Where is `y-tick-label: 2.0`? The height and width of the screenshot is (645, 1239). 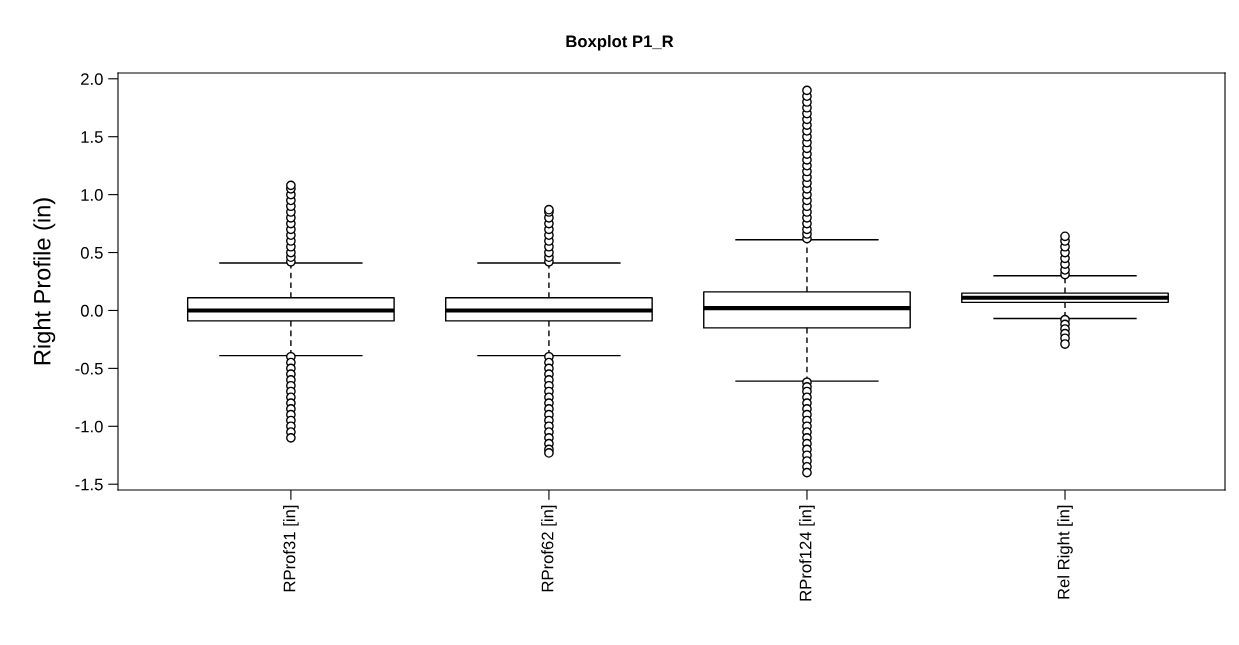 y-tick-label: 2.0 is located at coordinates (92, 79).